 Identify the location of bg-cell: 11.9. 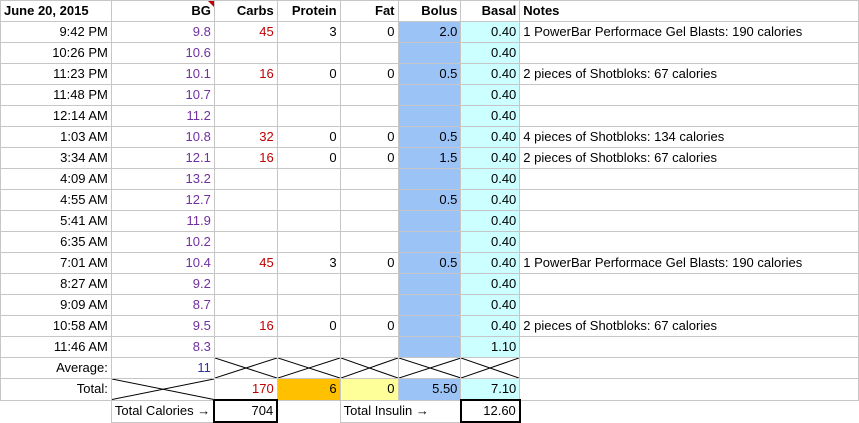
(162, 221).